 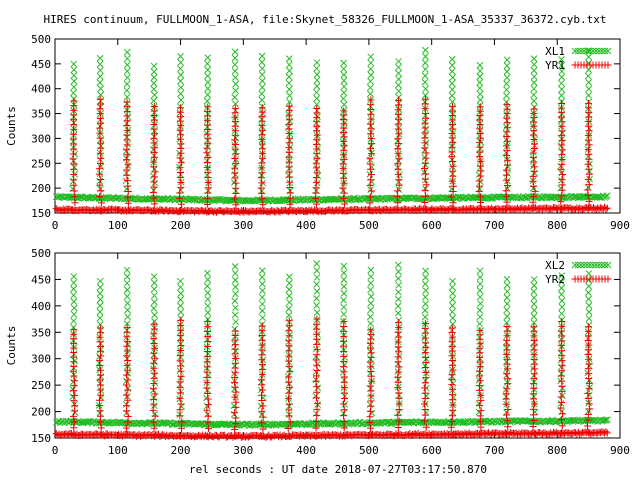 I want to click on y-tick-label: 300, so click(x=41, y=138).